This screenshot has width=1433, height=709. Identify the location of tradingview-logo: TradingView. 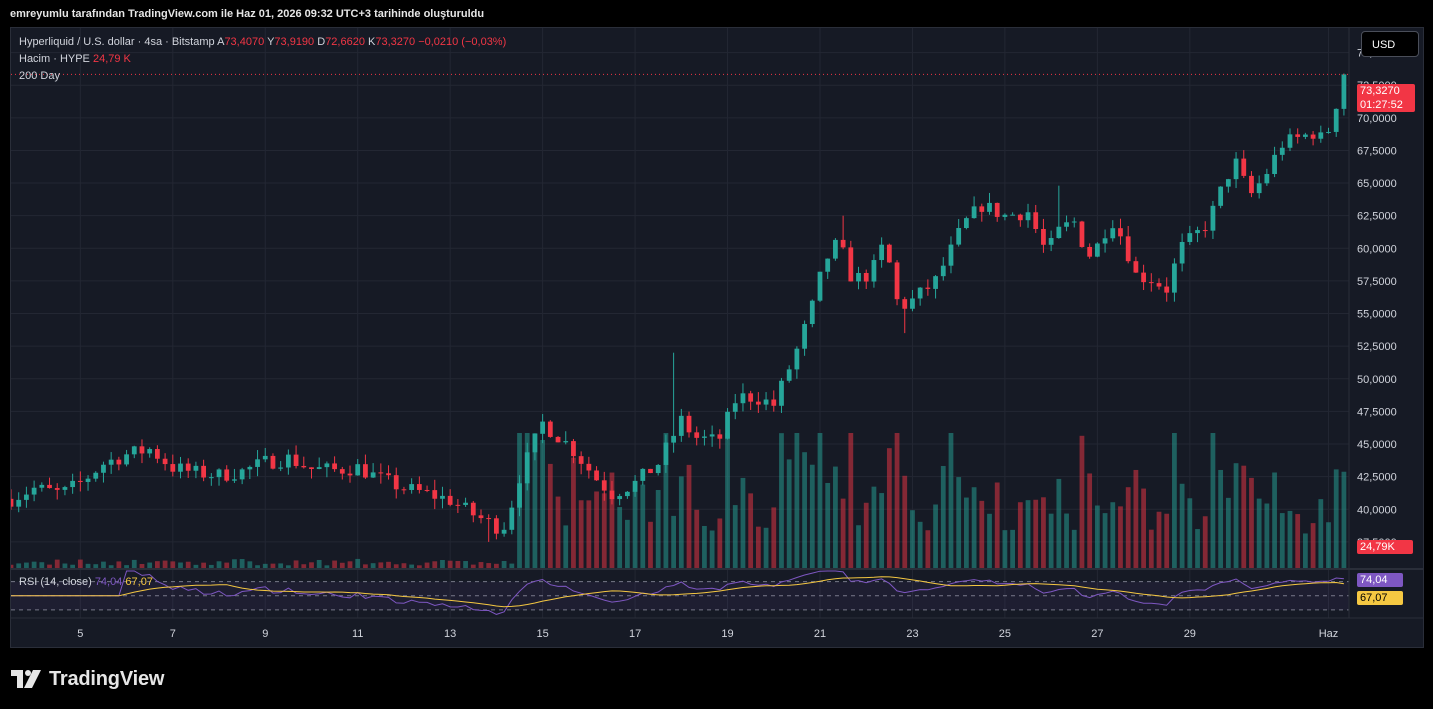
(87, 679).